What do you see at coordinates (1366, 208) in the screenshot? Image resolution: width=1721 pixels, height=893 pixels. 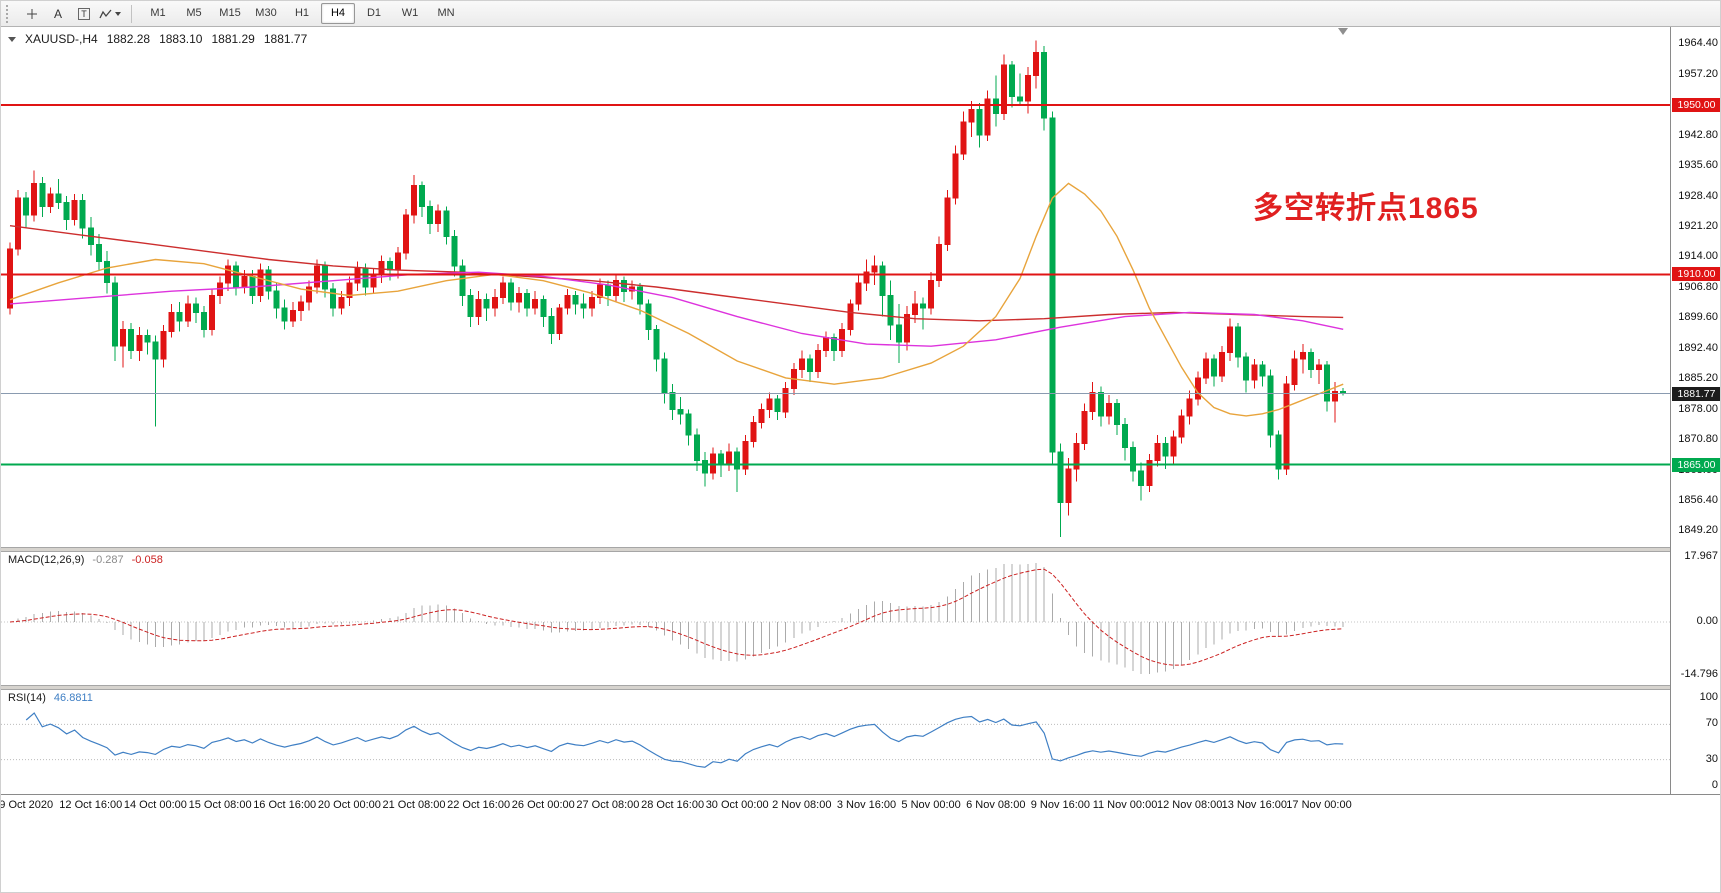 I see `chart-annotation: 多空转折点1865` at bounding box center [1366, 208].